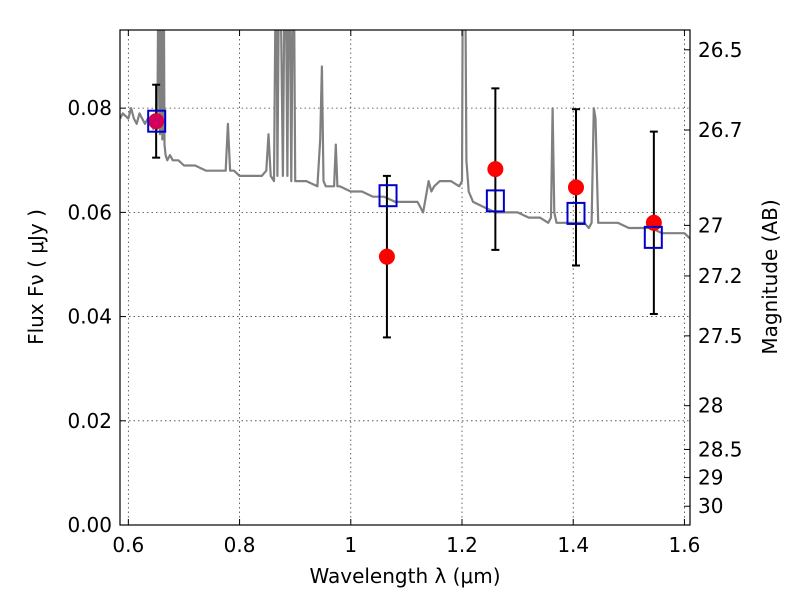  I want to click on y2-tick-label: 29, so click(710, 478).